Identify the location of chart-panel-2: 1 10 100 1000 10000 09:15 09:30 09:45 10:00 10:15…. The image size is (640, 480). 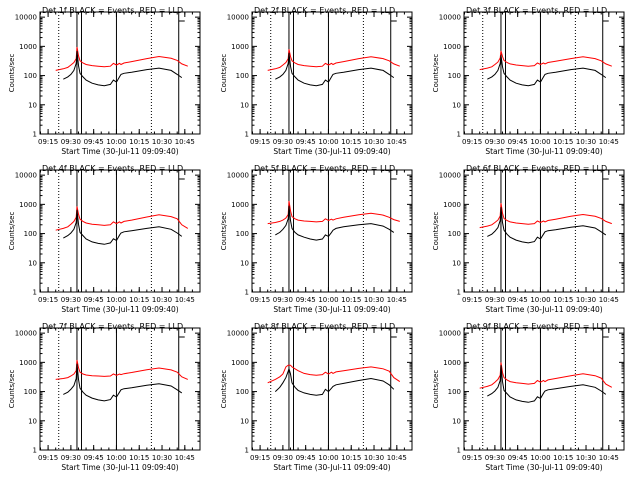
(316, 81).